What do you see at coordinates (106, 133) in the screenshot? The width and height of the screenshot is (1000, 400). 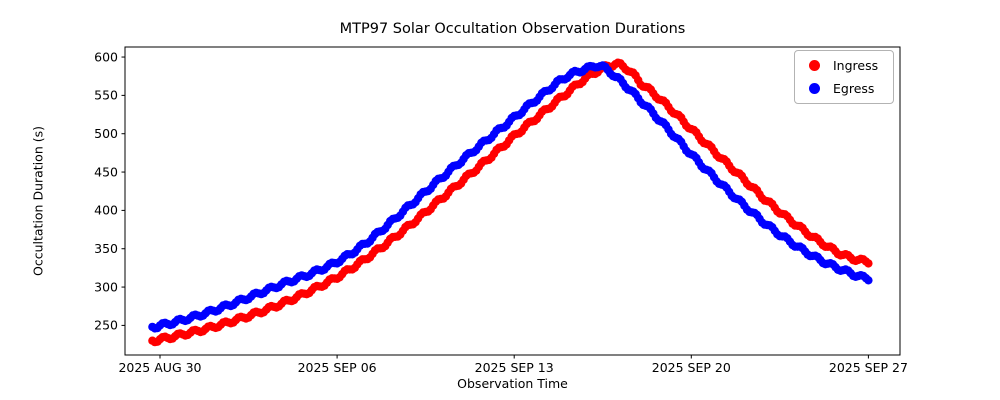 I see `y-tick-label: 500` at bounding box center [106, 133].